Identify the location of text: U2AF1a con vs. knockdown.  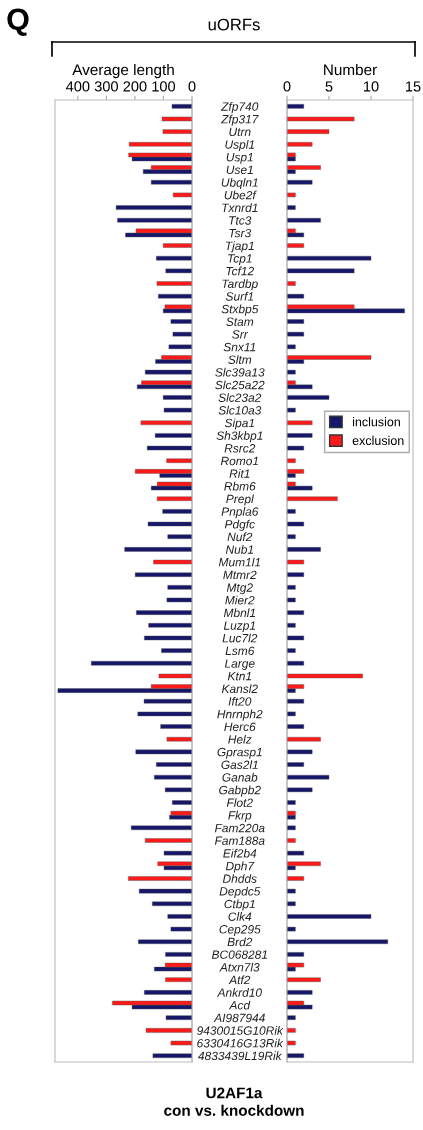
(234, 1101).